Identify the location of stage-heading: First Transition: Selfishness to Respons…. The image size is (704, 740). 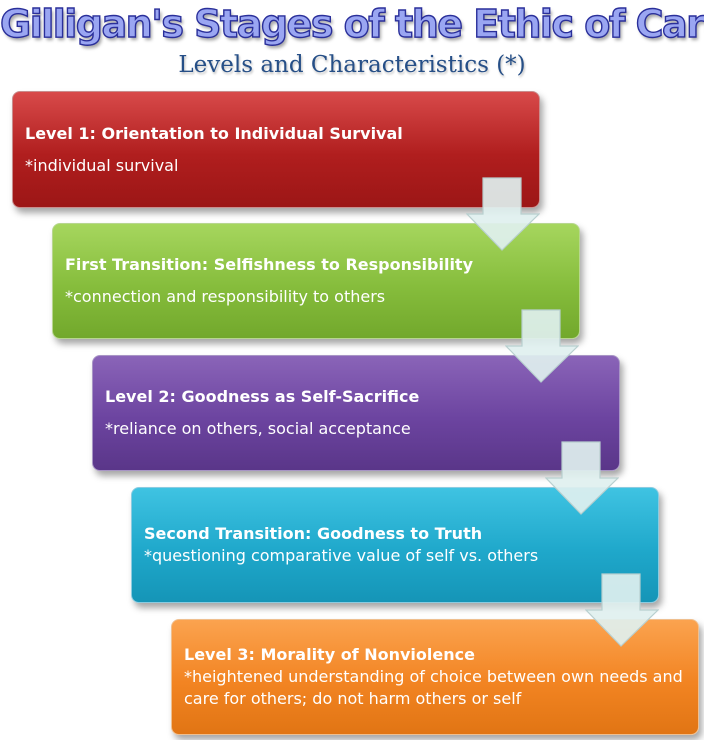
(269, 264).